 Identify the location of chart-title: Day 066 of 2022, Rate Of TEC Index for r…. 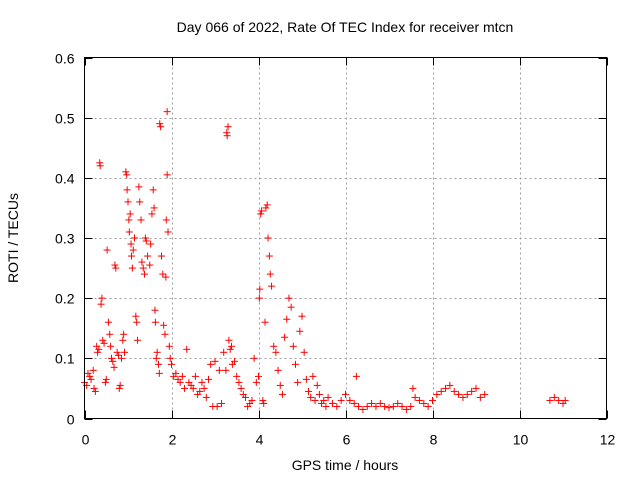
(345, 27).